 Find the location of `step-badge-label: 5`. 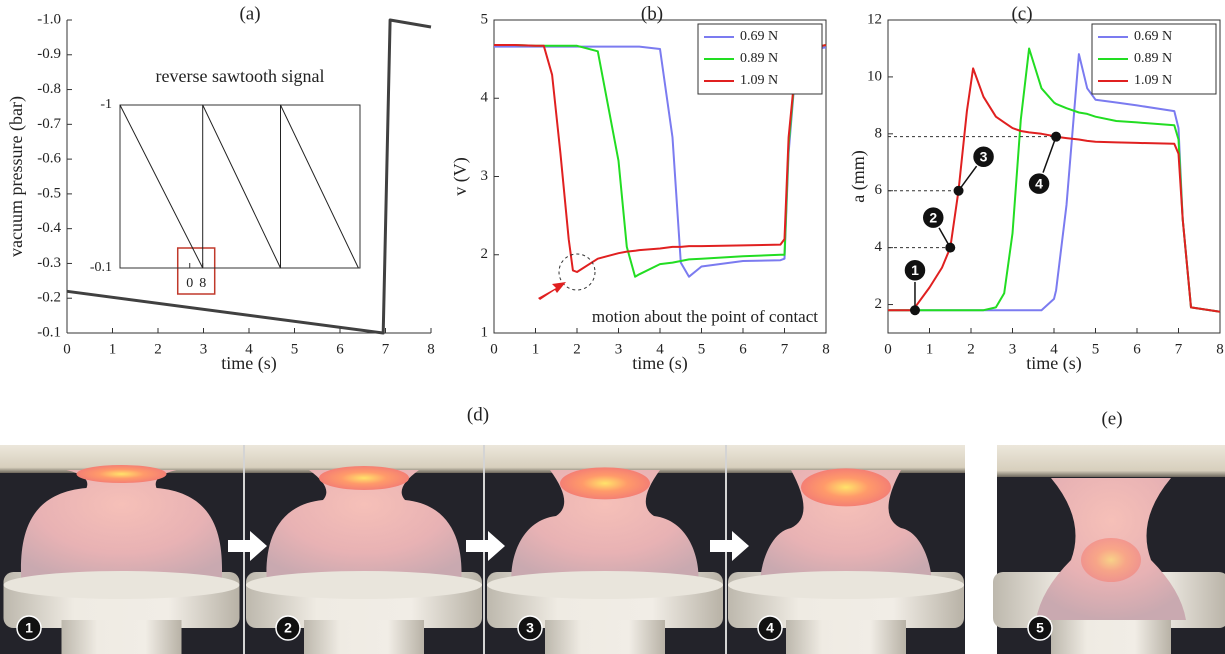

step-badge-label: 5 is located at coordinates (1040, 628).